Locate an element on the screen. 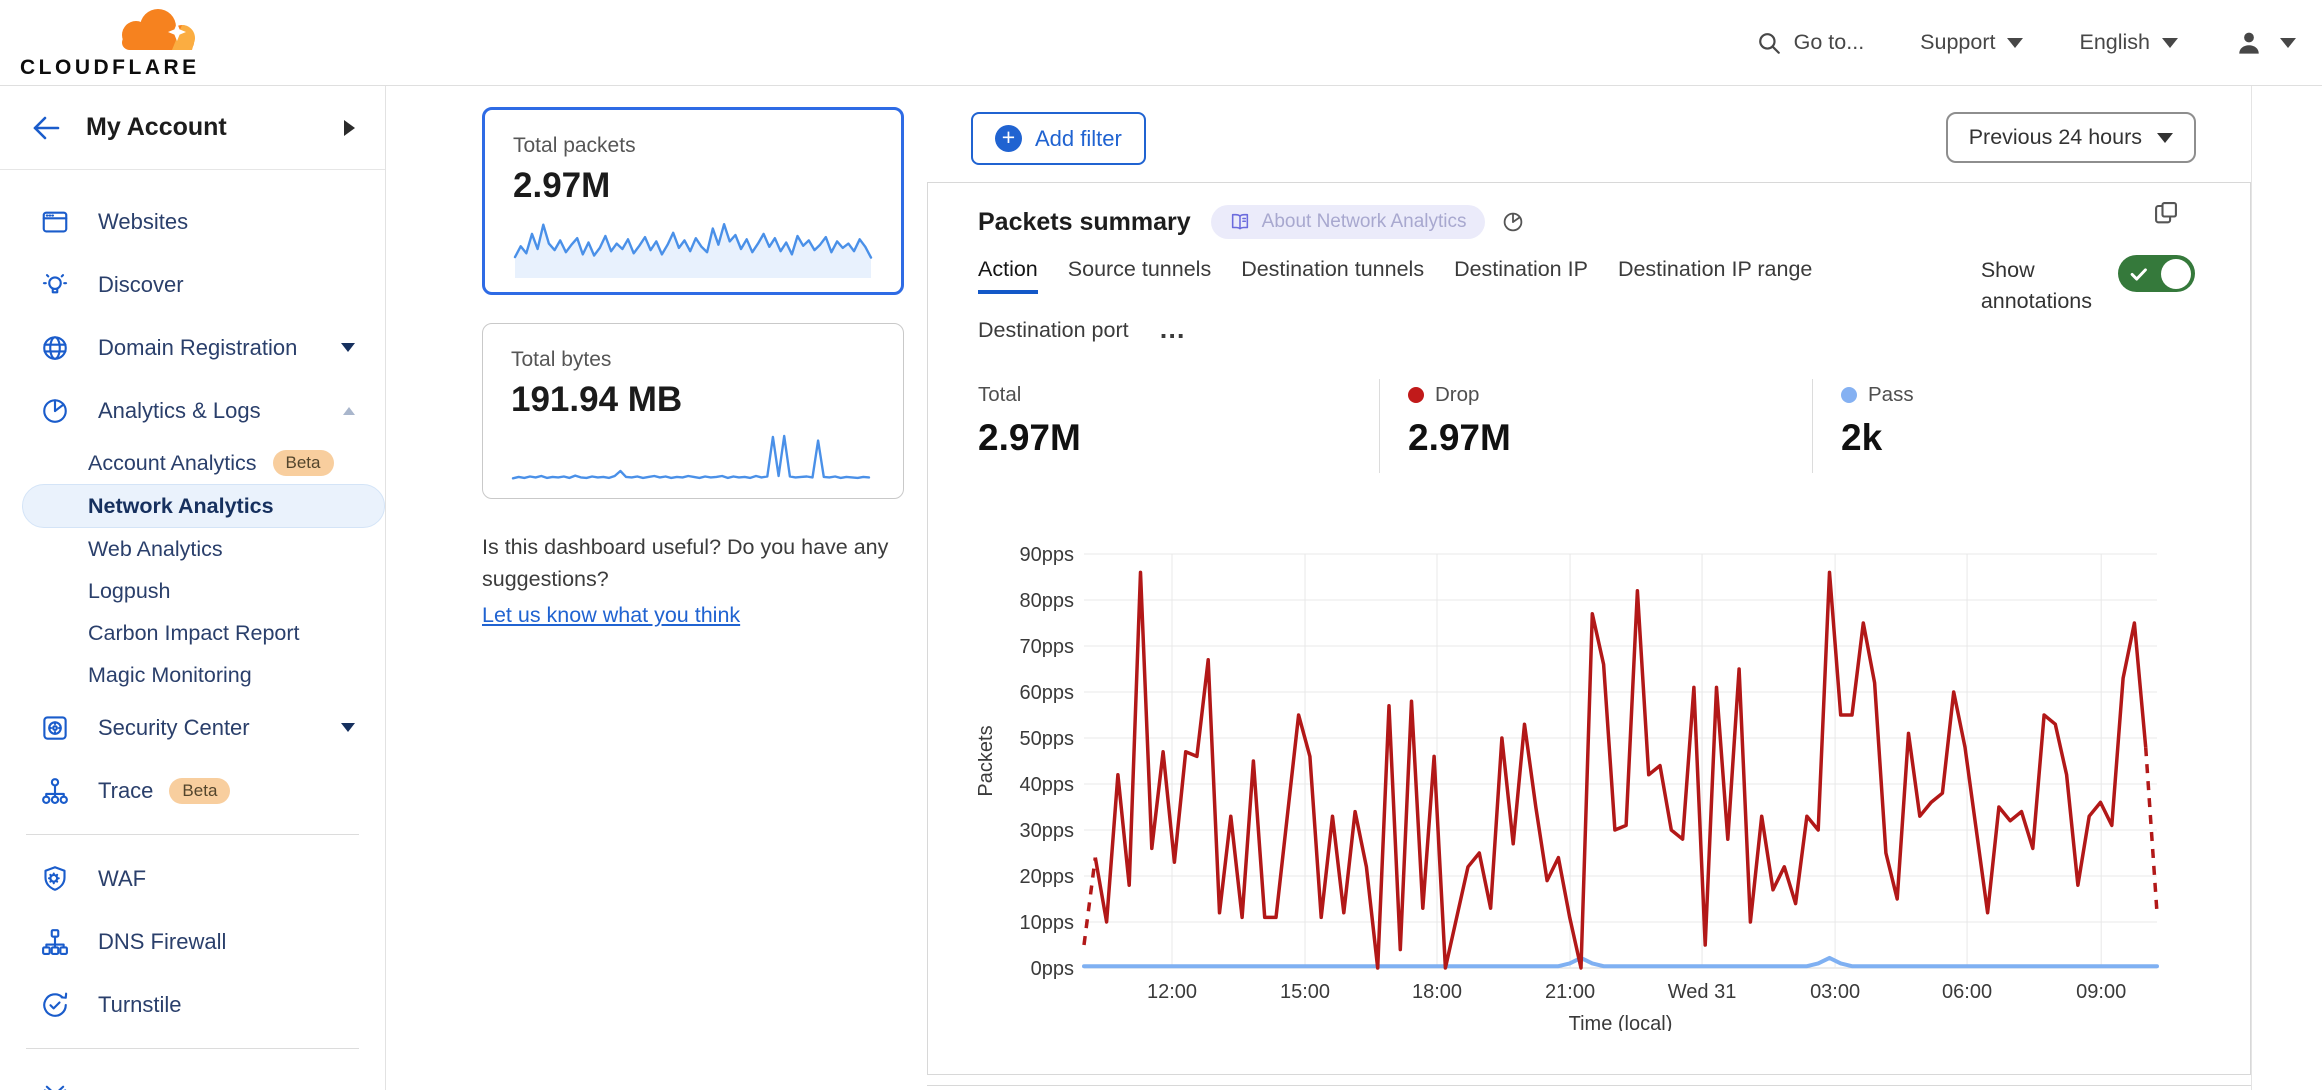 The width and height of the screenshot is (2322, 1090). sidebar-item-account-analytics: Account Analytics Beta is located at coordinates (192, 463).